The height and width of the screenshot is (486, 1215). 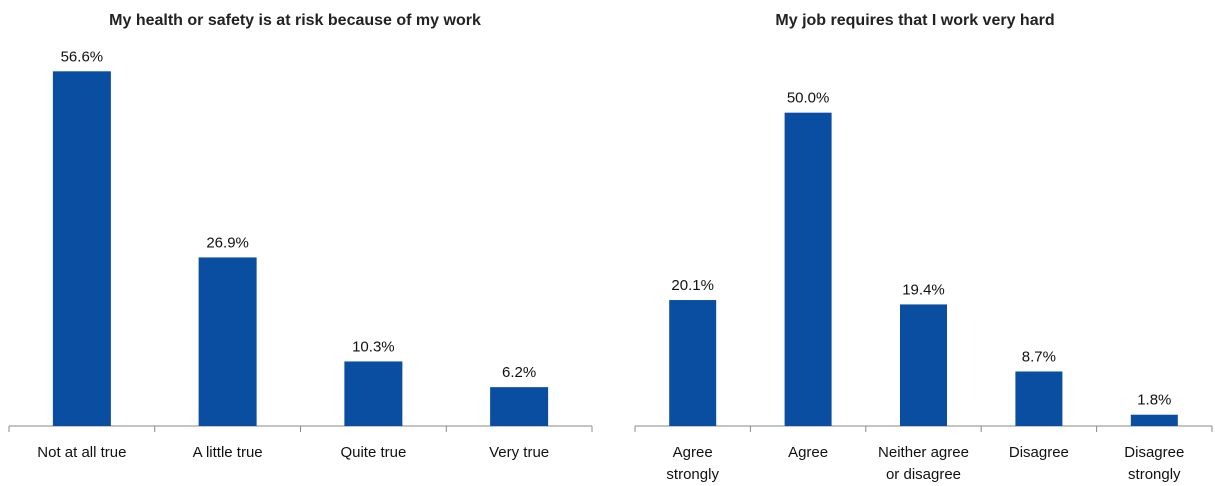 I want to click on data-label: 19.4%, so click(x=923, y=289).